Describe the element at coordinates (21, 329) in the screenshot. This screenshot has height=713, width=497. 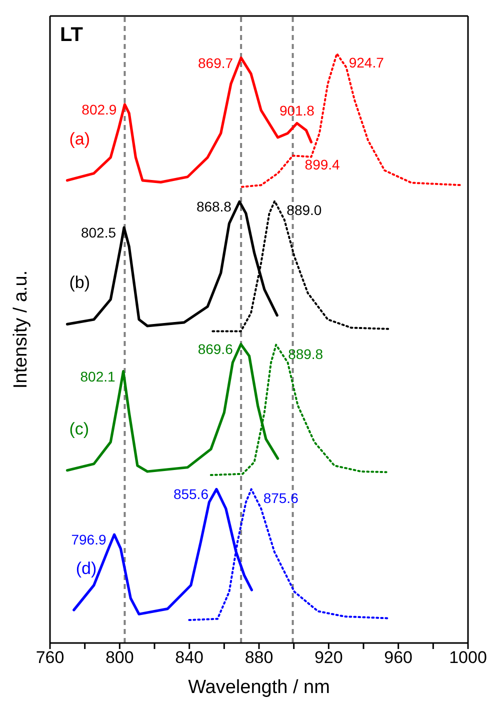
I see `y-axis-title: Intensity / a.u.` at that location.